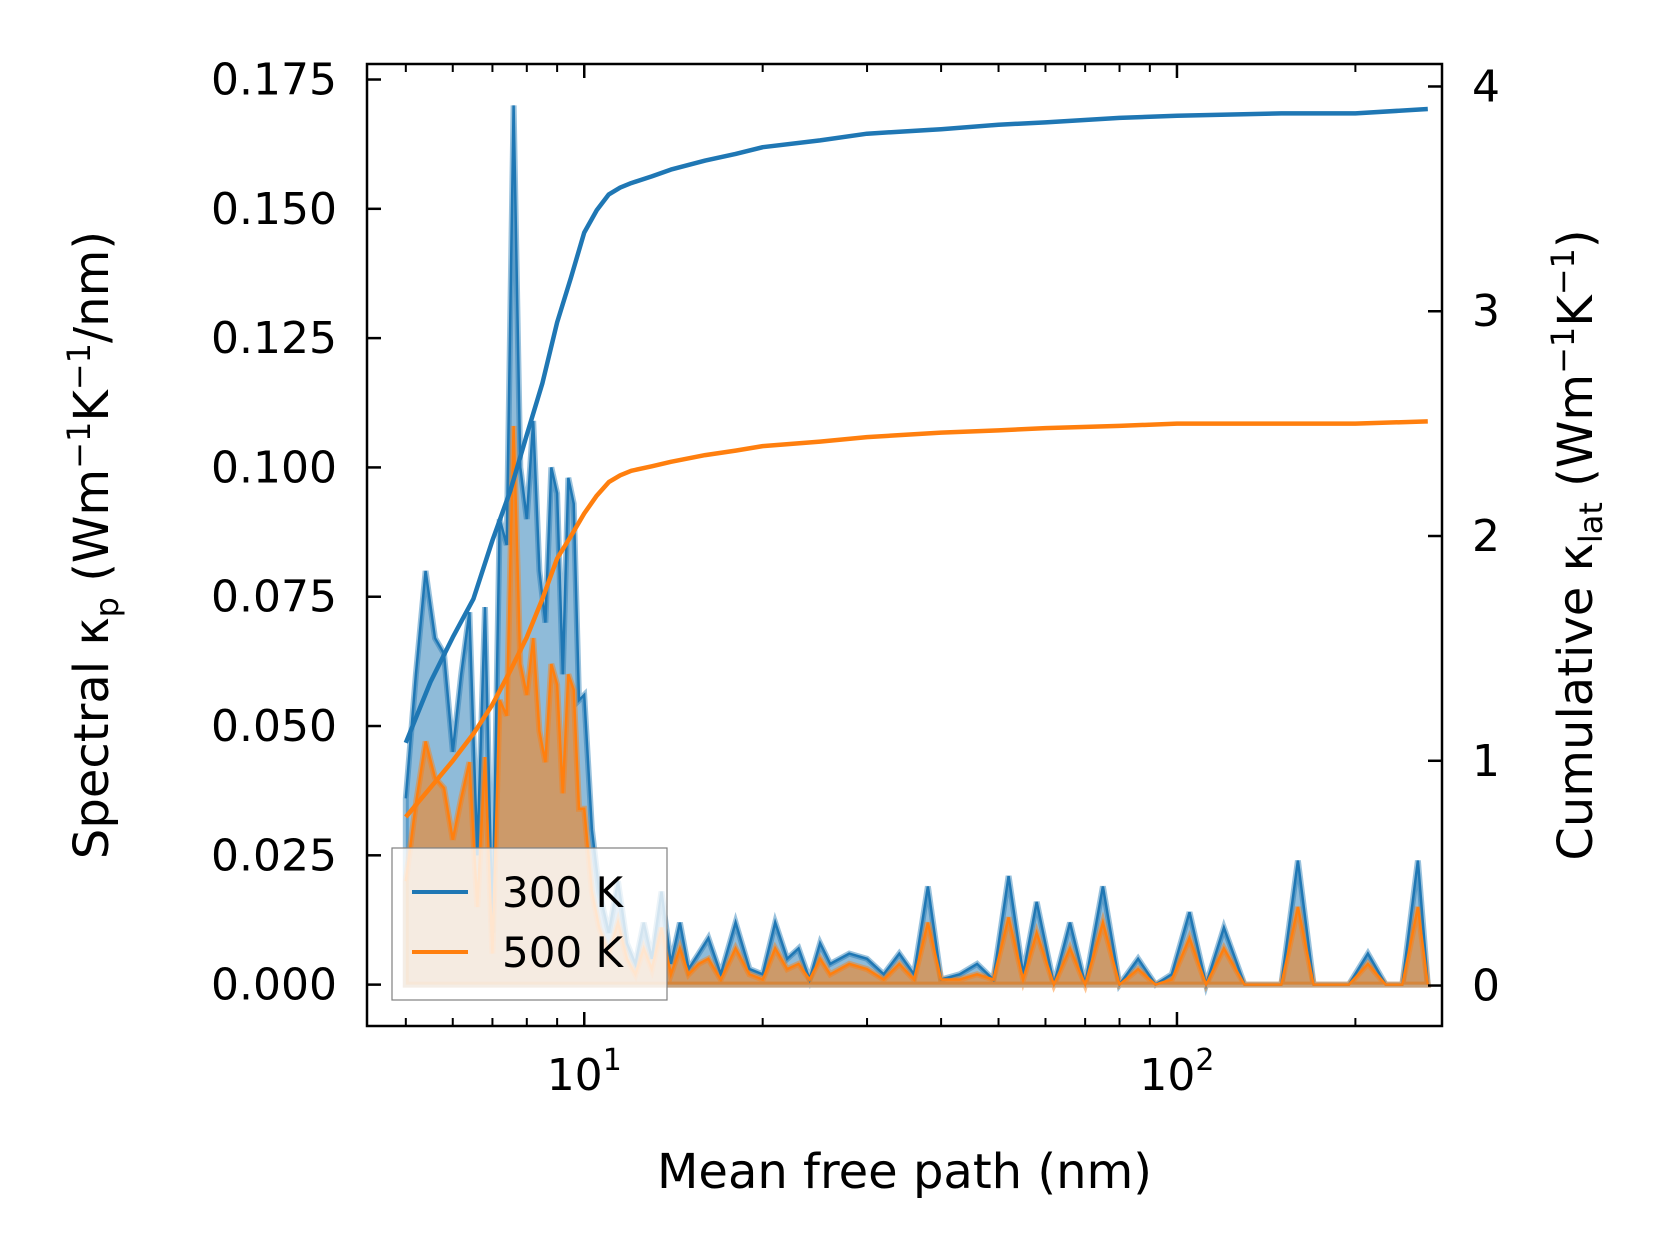  Describe the element at coordinates (1204, 1060) in the screenshot. I see `x-tick-label-exp: 2` at that location.